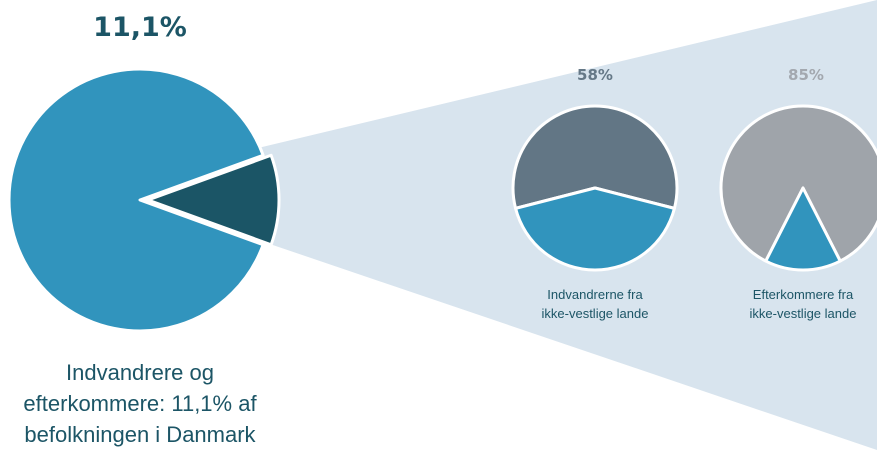  What do you see at coordinates (140, 372) in the screenshot?
I see `main-caption-line-1: Indvandrere og` at bounding box center [140, 372].